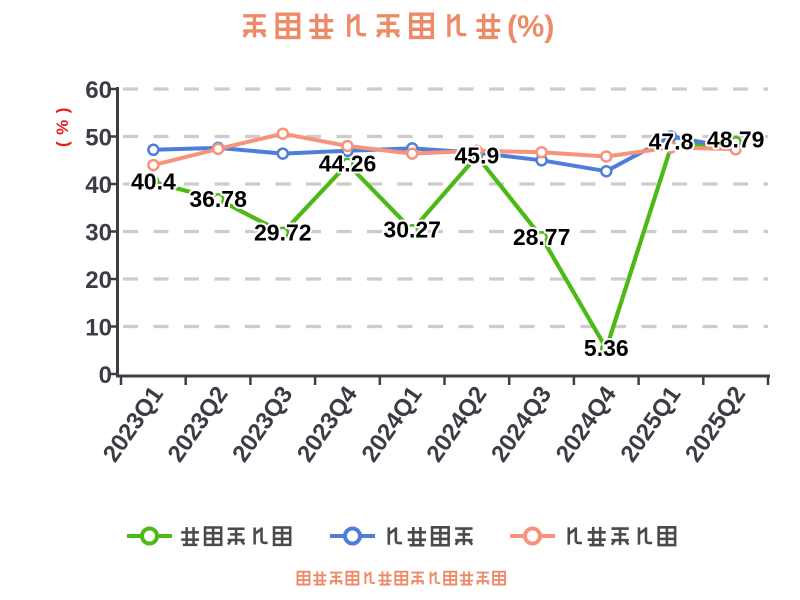  I want to click on svg-text: 29.72, so click(283, 232).